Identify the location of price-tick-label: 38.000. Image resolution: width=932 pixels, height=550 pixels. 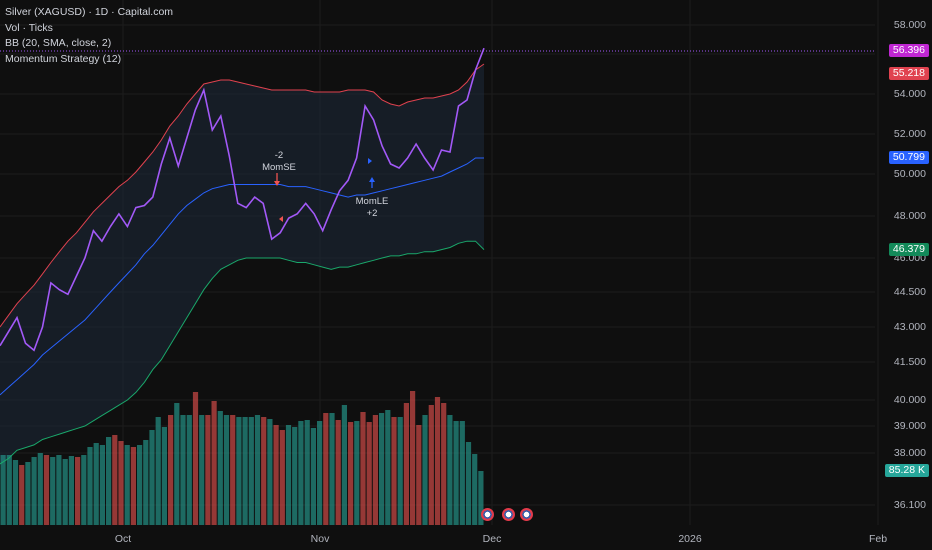
(909, 453).